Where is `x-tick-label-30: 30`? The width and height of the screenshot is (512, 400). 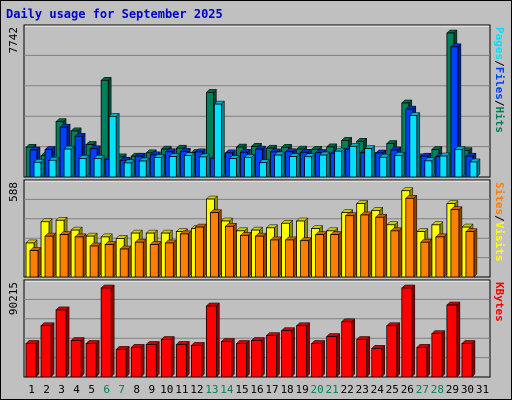 x-tick-label-30: 30 is located at coordinates (467, 389).